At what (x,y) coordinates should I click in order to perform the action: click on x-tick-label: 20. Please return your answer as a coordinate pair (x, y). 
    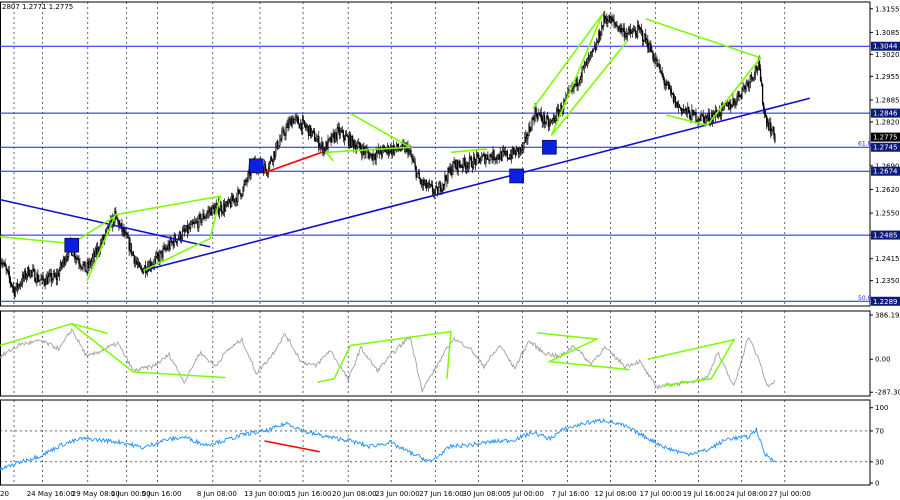
    Looking at the image, I should click on (4, 494).